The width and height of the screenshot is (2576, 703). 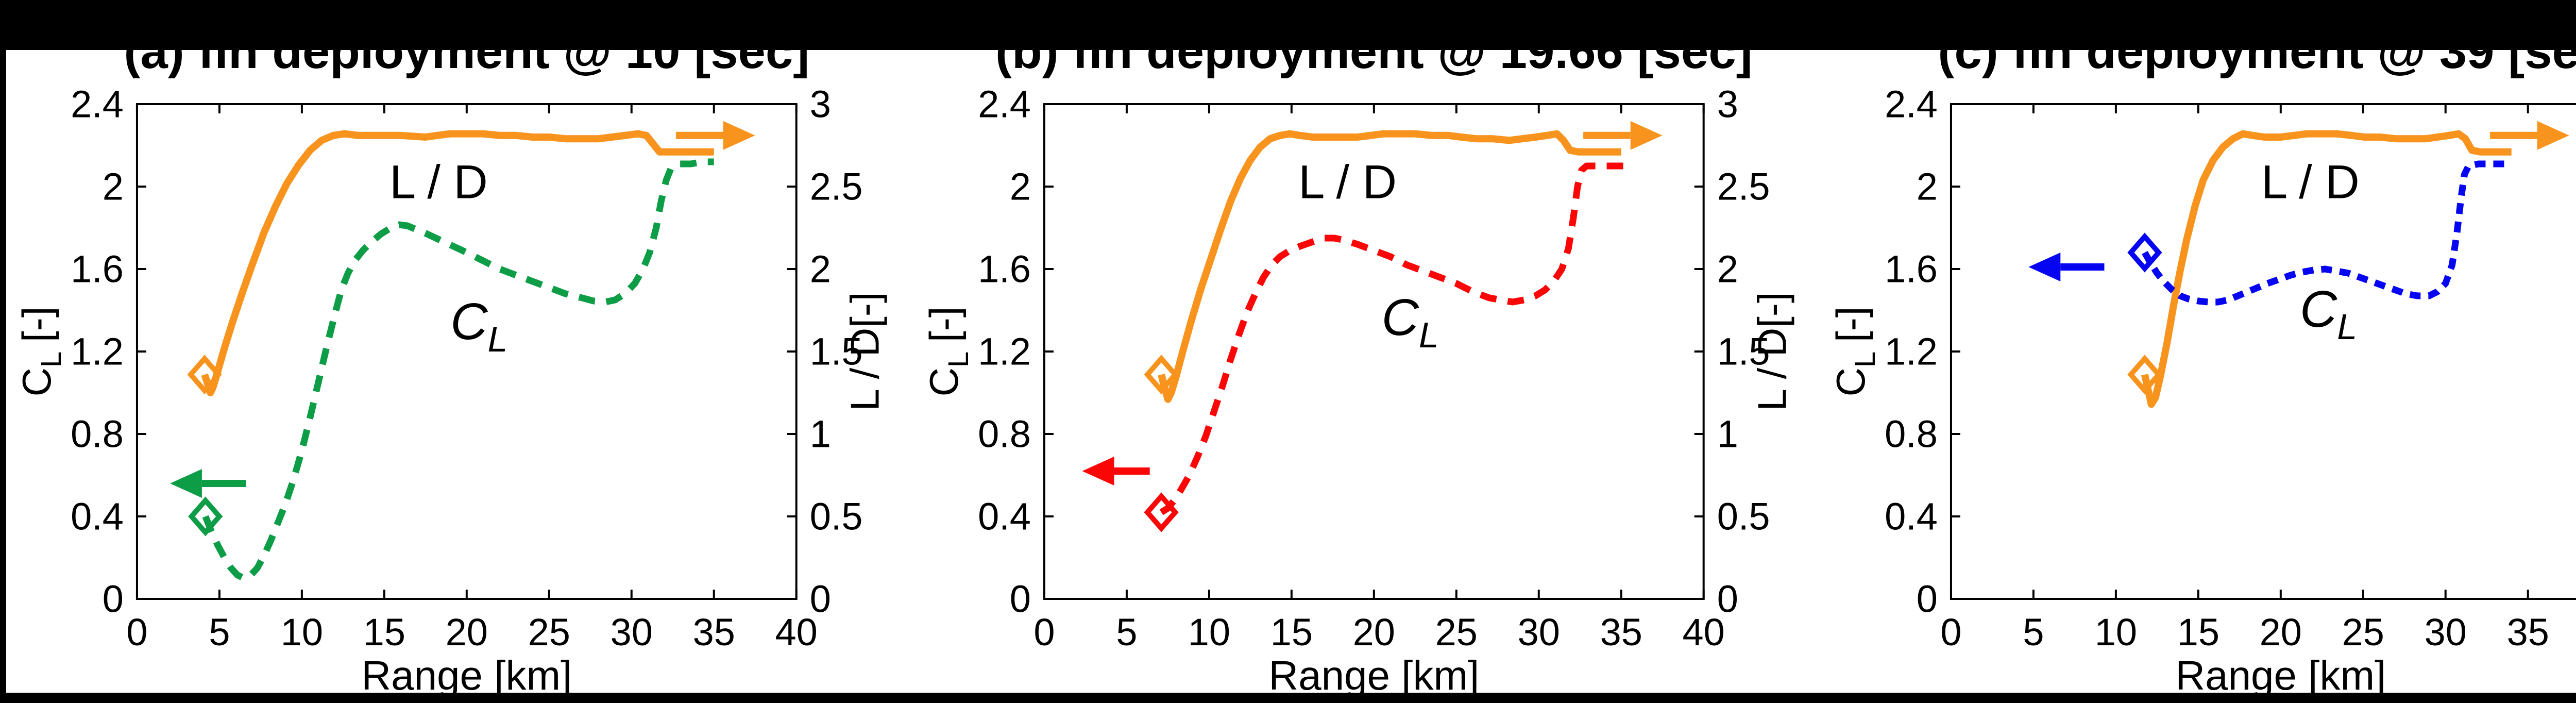 I want to click on svg-text: 30, so click(x=632, y=632).